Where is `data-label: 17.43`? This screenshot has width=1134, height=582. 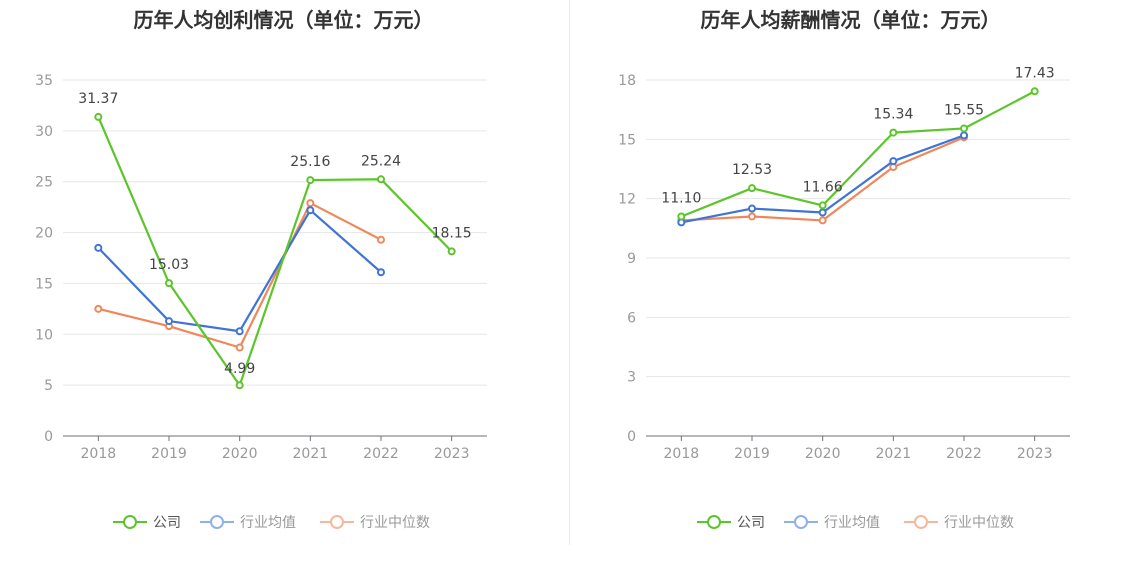
data-label: 17.43 is located at coordinates (1035, 73).